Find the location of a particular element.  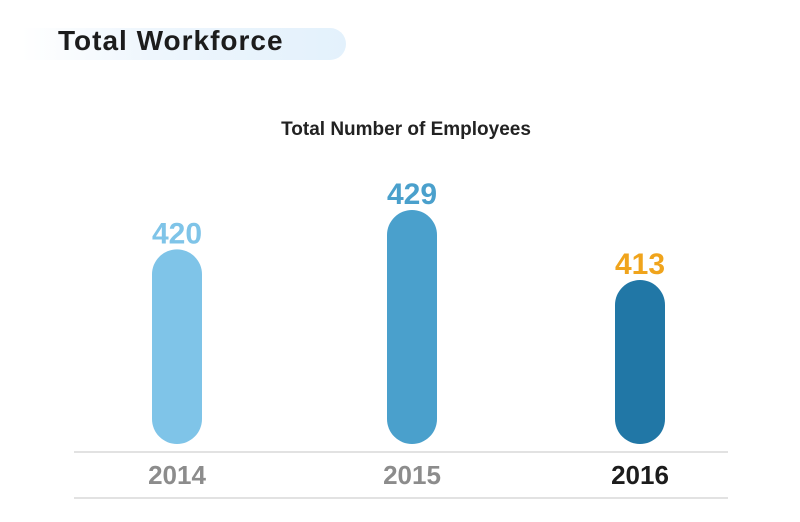

page-title: Total Workforce is located at coordinates (171, 40).